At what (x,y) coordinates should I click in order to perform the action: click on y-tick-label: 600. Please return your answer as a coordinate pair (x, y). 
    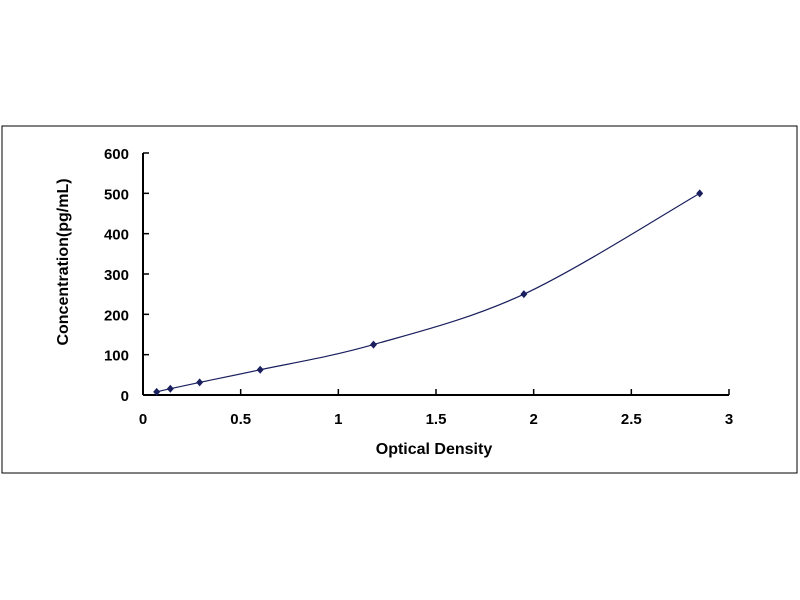
    Looking at the image, I should click on (116, 154).